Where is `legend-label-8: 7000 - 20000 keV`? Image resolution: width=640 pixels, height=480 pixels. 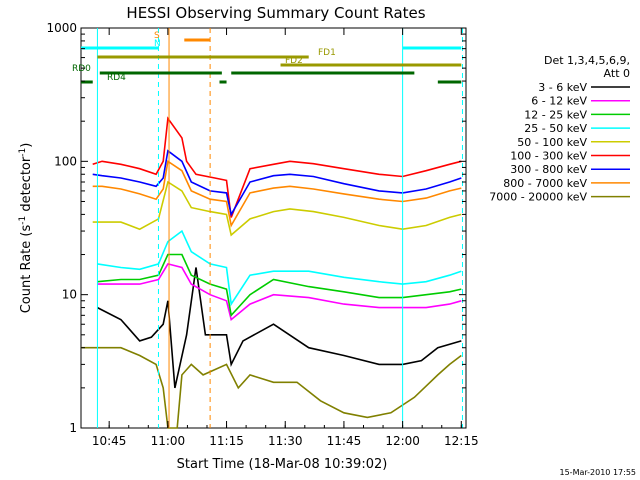
legend-label-8: 7000 - 20000 keV is located at coordinates (538, 197).